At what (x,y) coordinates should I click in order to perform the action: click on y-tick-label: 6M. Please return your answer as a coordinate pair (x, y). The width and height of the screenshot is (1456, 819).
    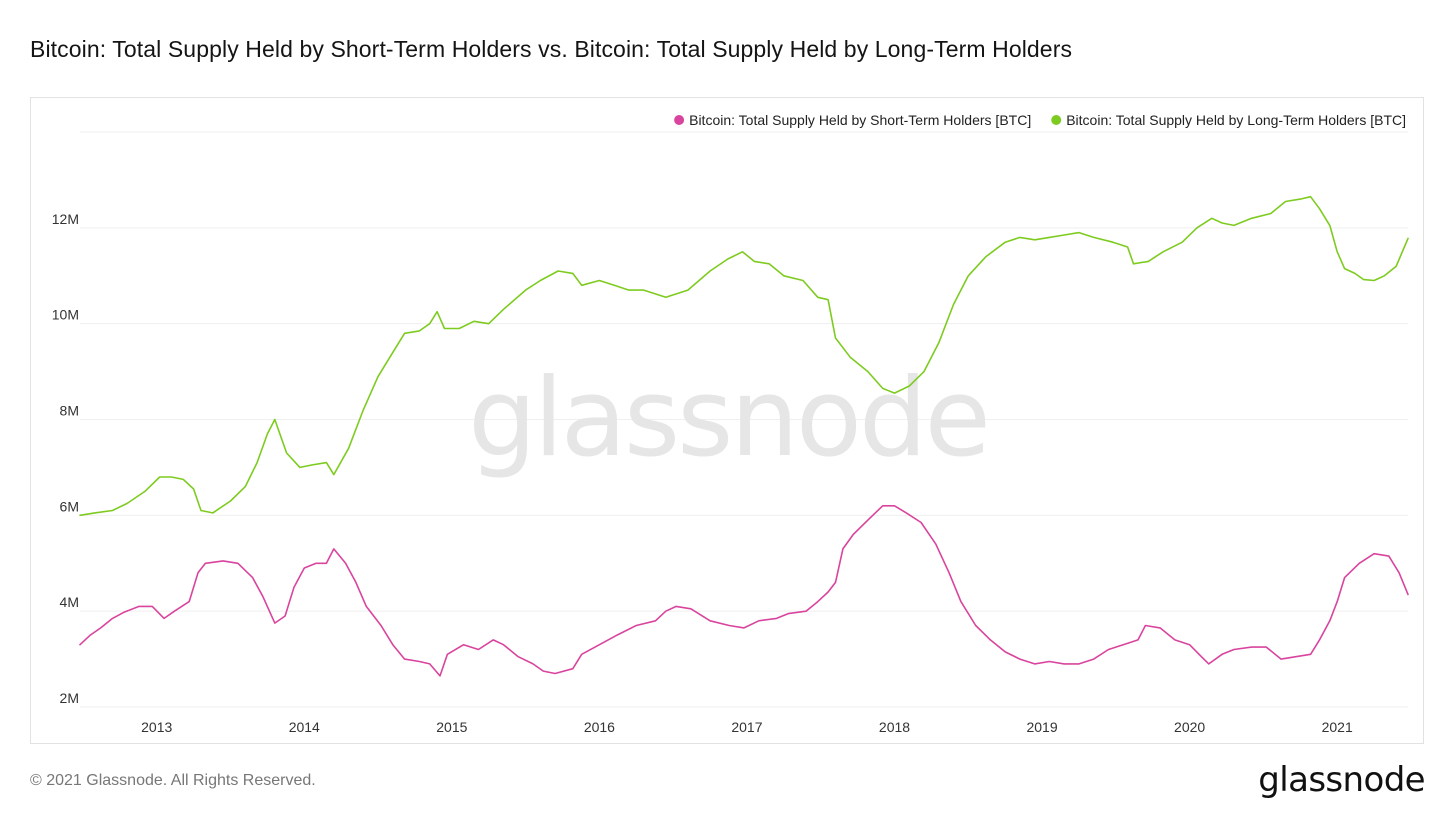
    Looking at the image, I should click on (69, 506).